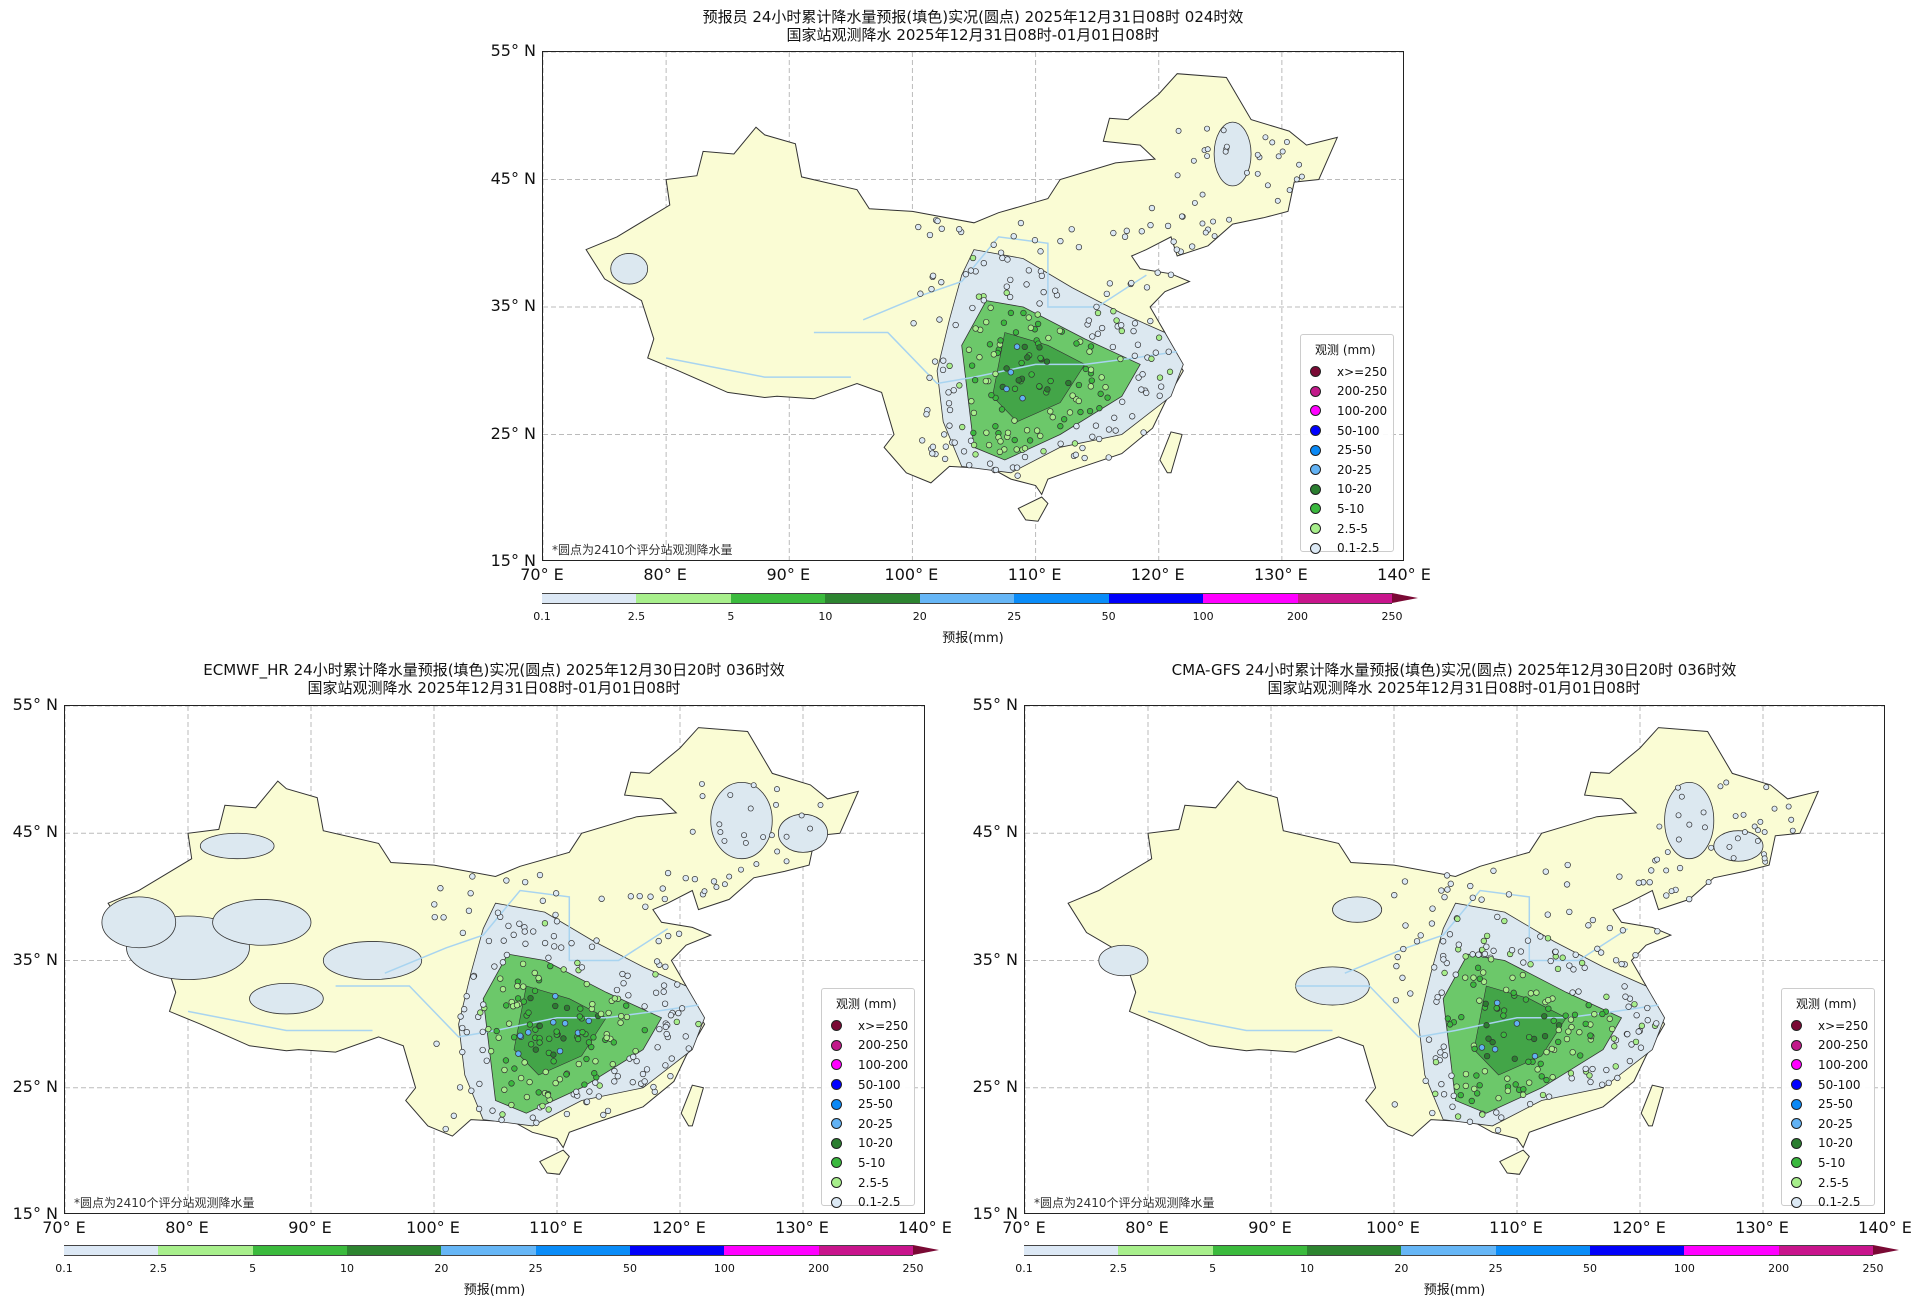  What do you see at coordinates (1350, 431) in the screenshot?
I see `legend-item: 50-100` at bounding box center [1350, 431].